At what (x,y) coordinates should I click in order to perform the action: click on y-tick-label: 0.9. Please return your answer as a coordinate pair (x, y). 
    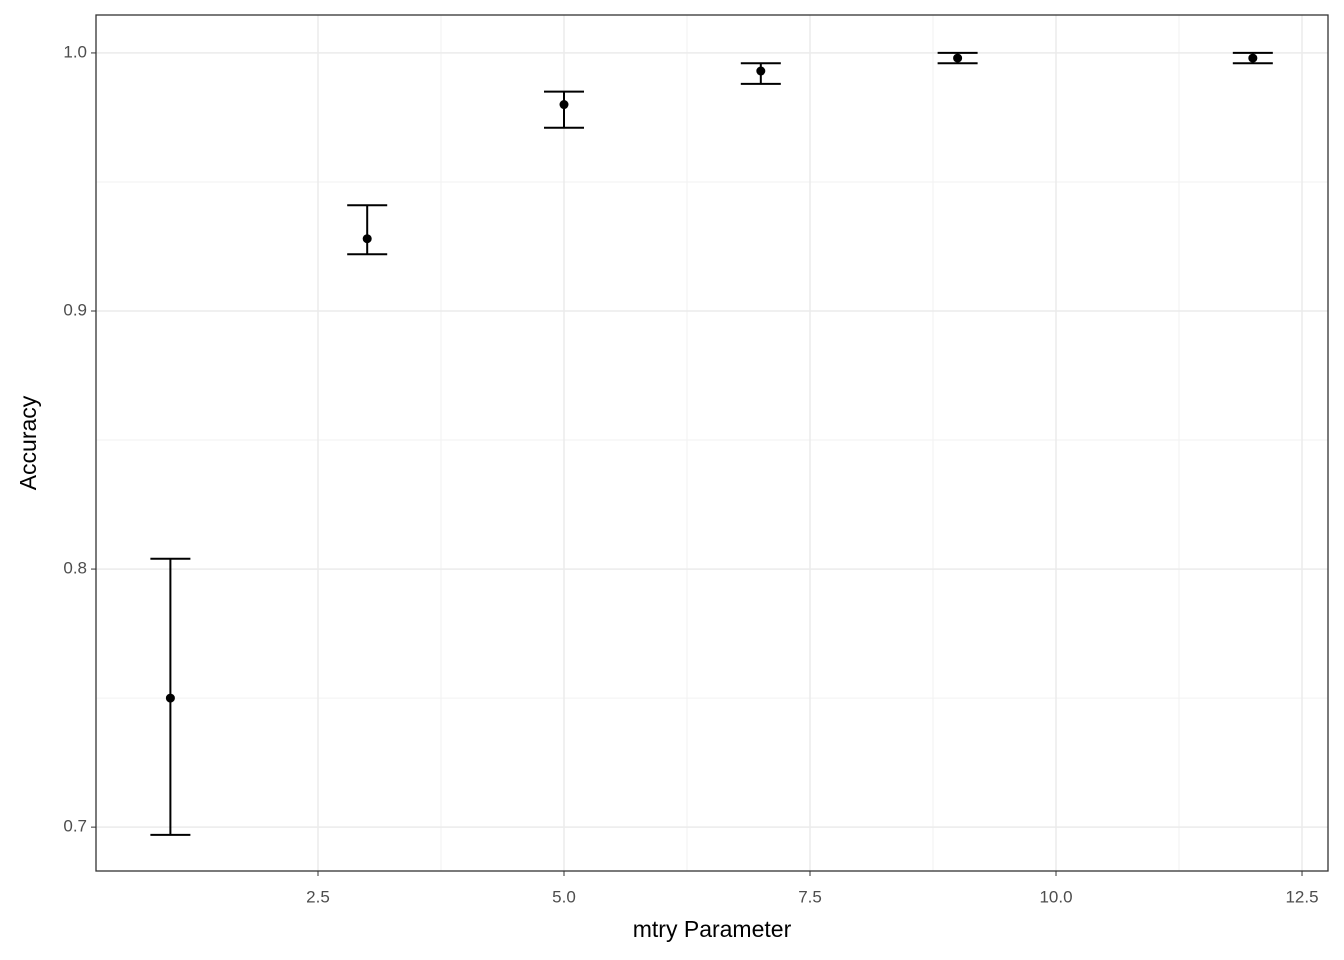
    Looking at the image, I should click on (75, 309).